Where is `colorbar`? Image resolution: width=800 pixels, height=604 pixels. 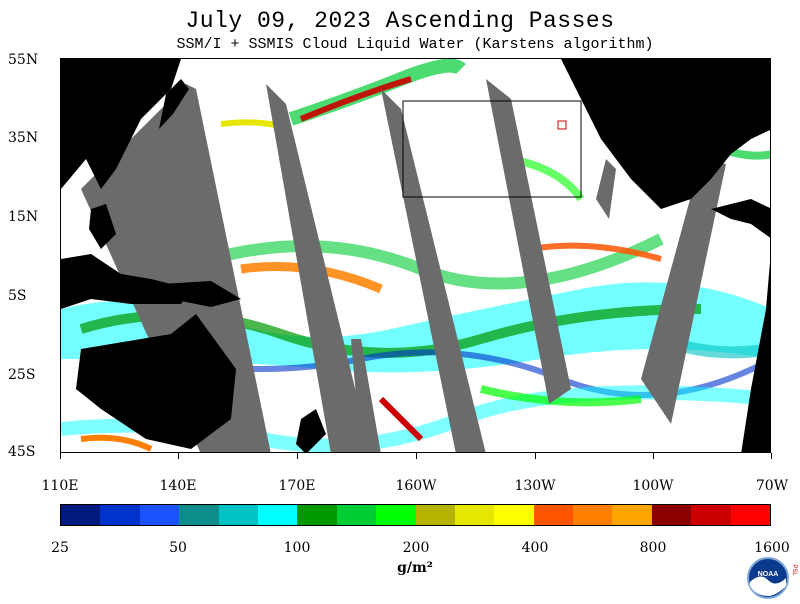 colorbar is located at coordinates (415, 515).